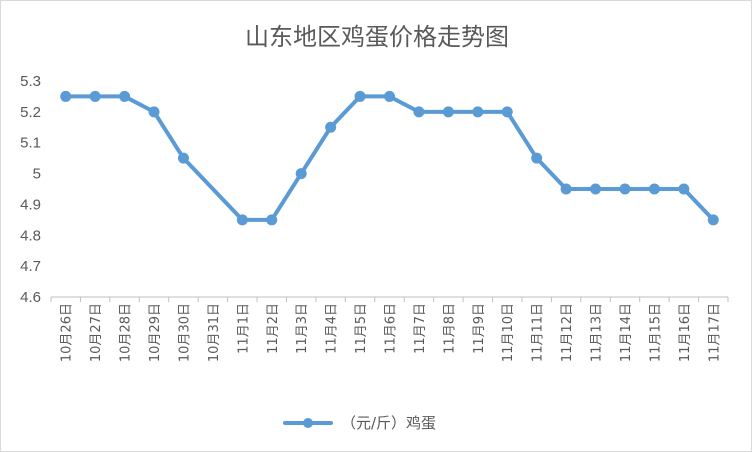 The image size is (752, 452). I want to click on x-tick-label: 10月28日, so click(126, 332).